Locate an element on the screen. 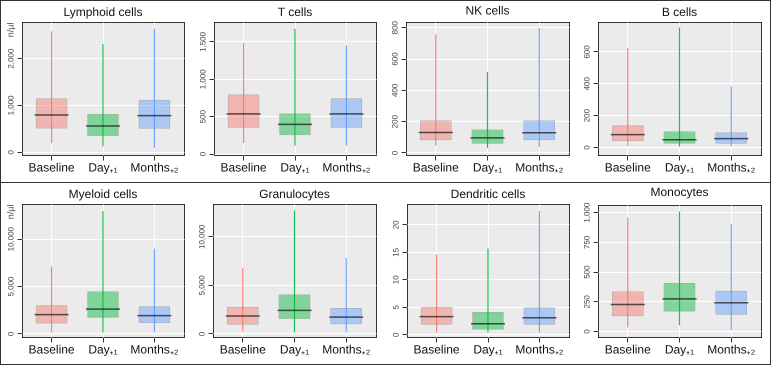  y-tick-label: 2,000 is located at coordinates (11, 58).